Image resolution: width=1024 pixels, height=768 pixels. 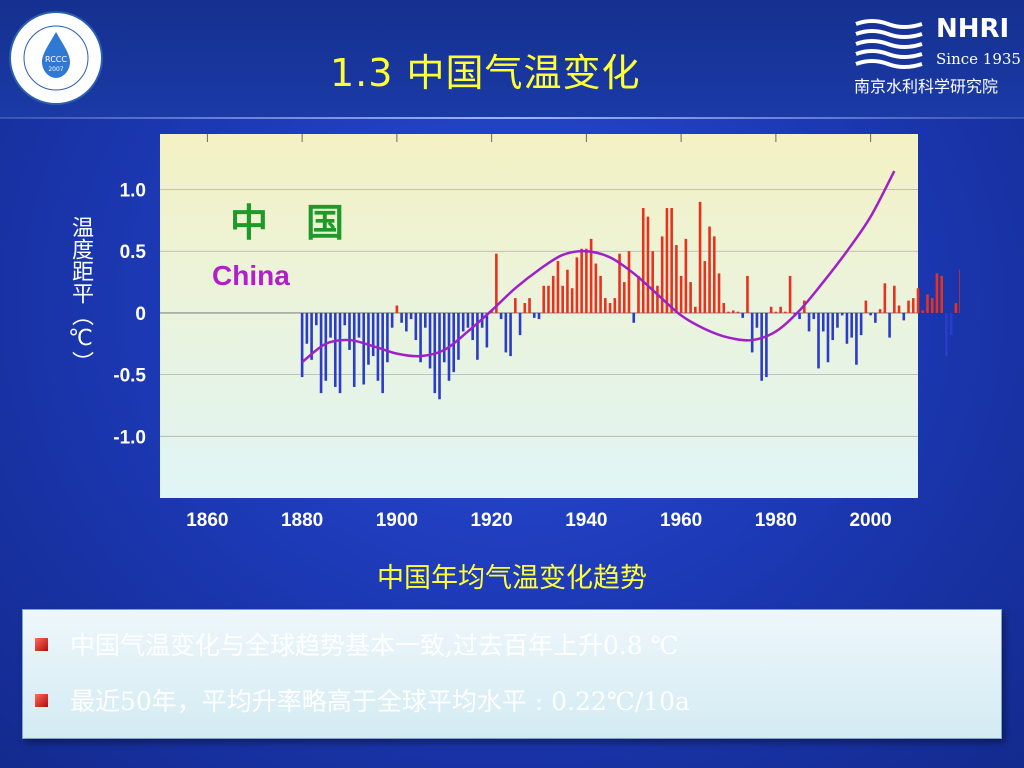 What do you see at coordinates (374, 645) in the screenshot?
I see `note-text-1: 中国气温变化与全球趋势基本一致,过去百年上升0.8 ℃` at bounding box center [374, 645].